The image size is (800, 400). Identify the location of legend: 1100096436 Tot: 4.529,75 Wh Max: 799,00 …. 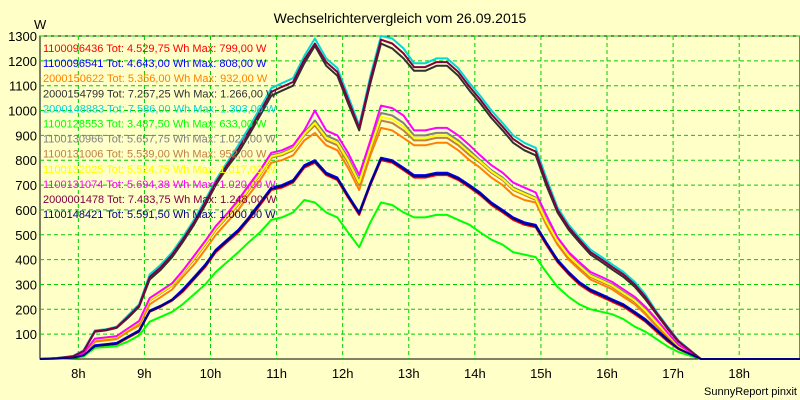
(160, 132).